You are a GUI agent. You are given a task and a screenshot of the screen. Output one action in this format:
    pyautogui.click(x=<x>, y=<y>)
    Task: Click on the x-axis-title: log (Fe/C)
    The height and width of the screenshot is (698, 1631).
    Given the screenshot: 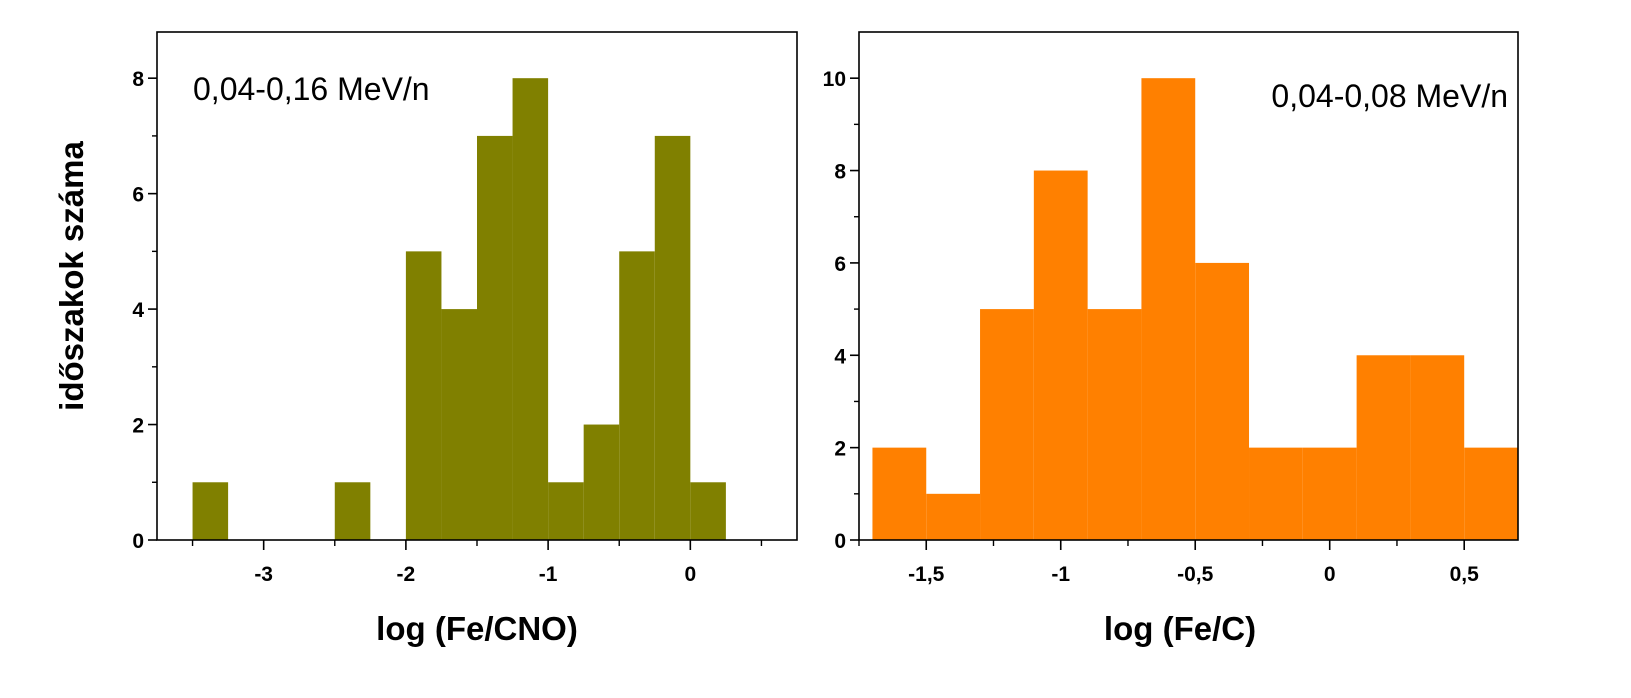 What is the action you would take?
    pyautogui.click(x=1180, y=628)
    